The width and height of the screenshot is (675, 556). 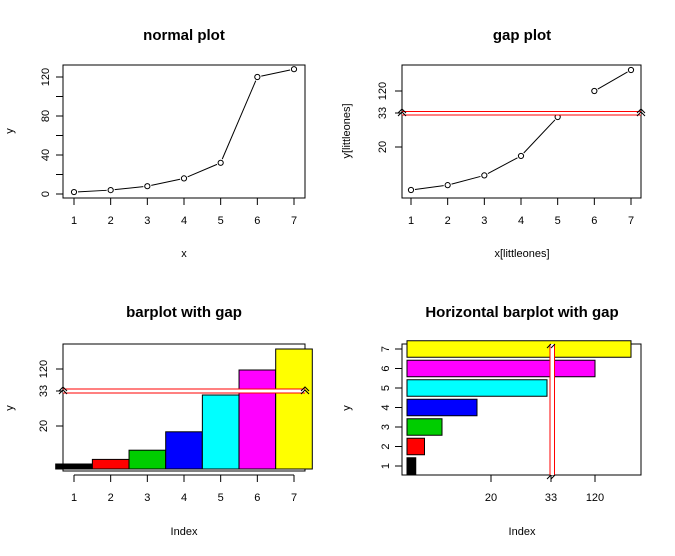 I want to click on y-tick-label: 6, so click(x=386, y=368).